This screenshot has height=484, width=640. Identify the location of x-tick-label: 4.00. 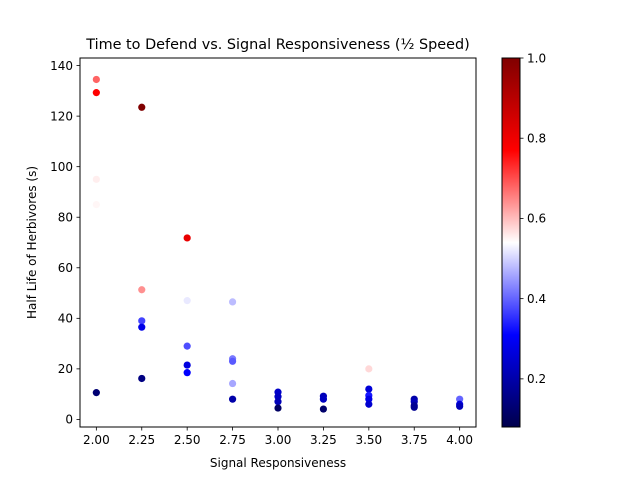
(459, 440).